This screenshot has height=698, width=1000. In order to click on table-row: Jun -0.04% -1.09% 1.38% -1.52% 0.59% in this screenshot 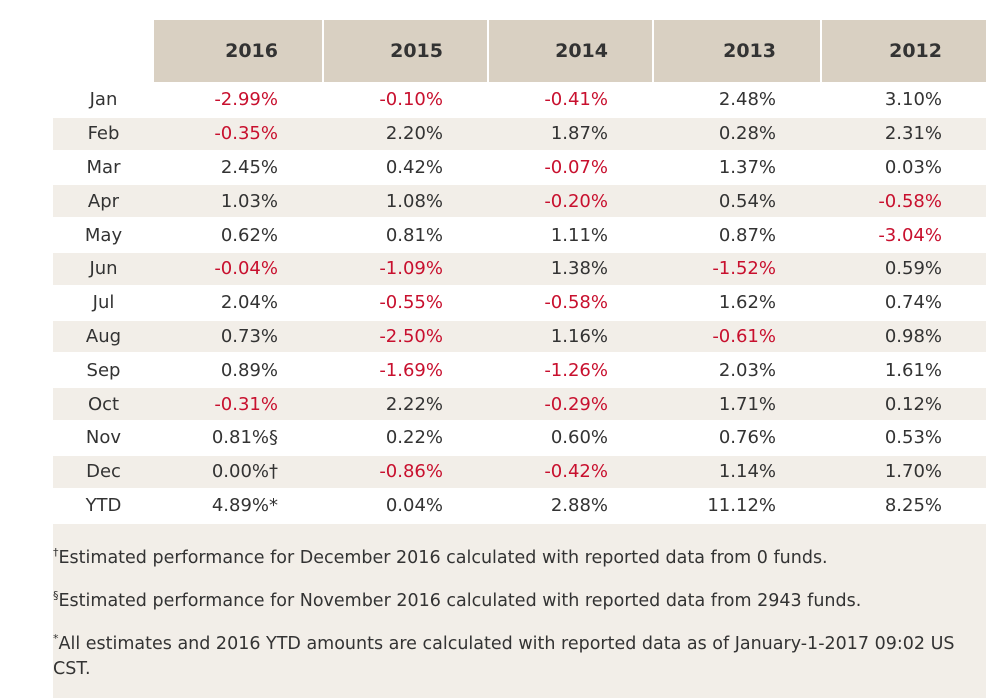, I will do `click(519, 267)`.